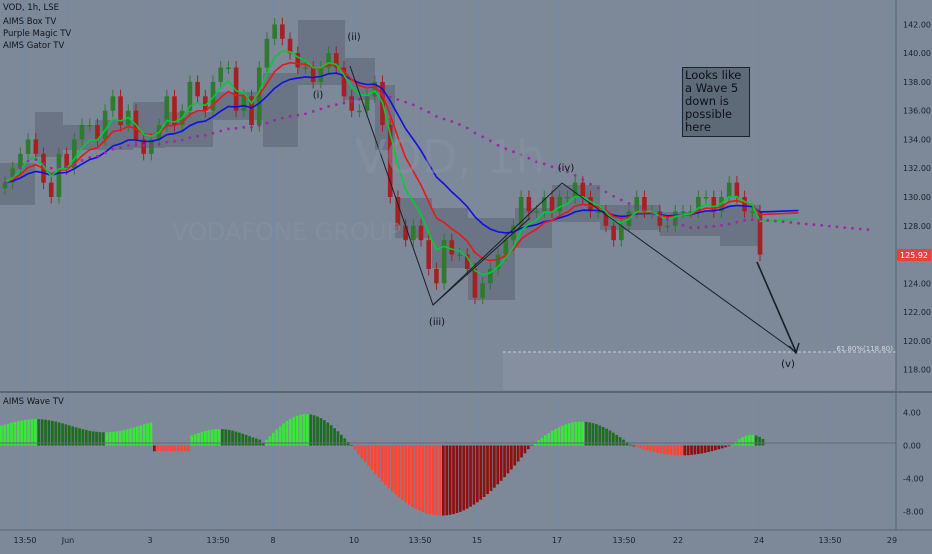 The height and width of the screenshot is (554, 932). What do you see at coordinates (318, 95) in the screenshot?
I see `wave-label: (i)` at bounding box center [318, 95].